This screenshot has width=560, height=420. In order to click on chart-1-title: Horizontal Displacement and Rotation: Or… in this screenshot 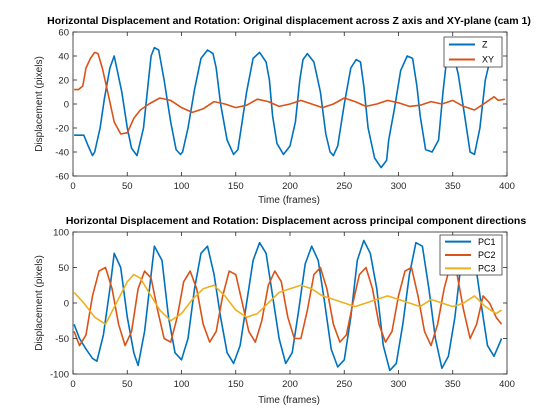, I will do `click(289, 21)`.